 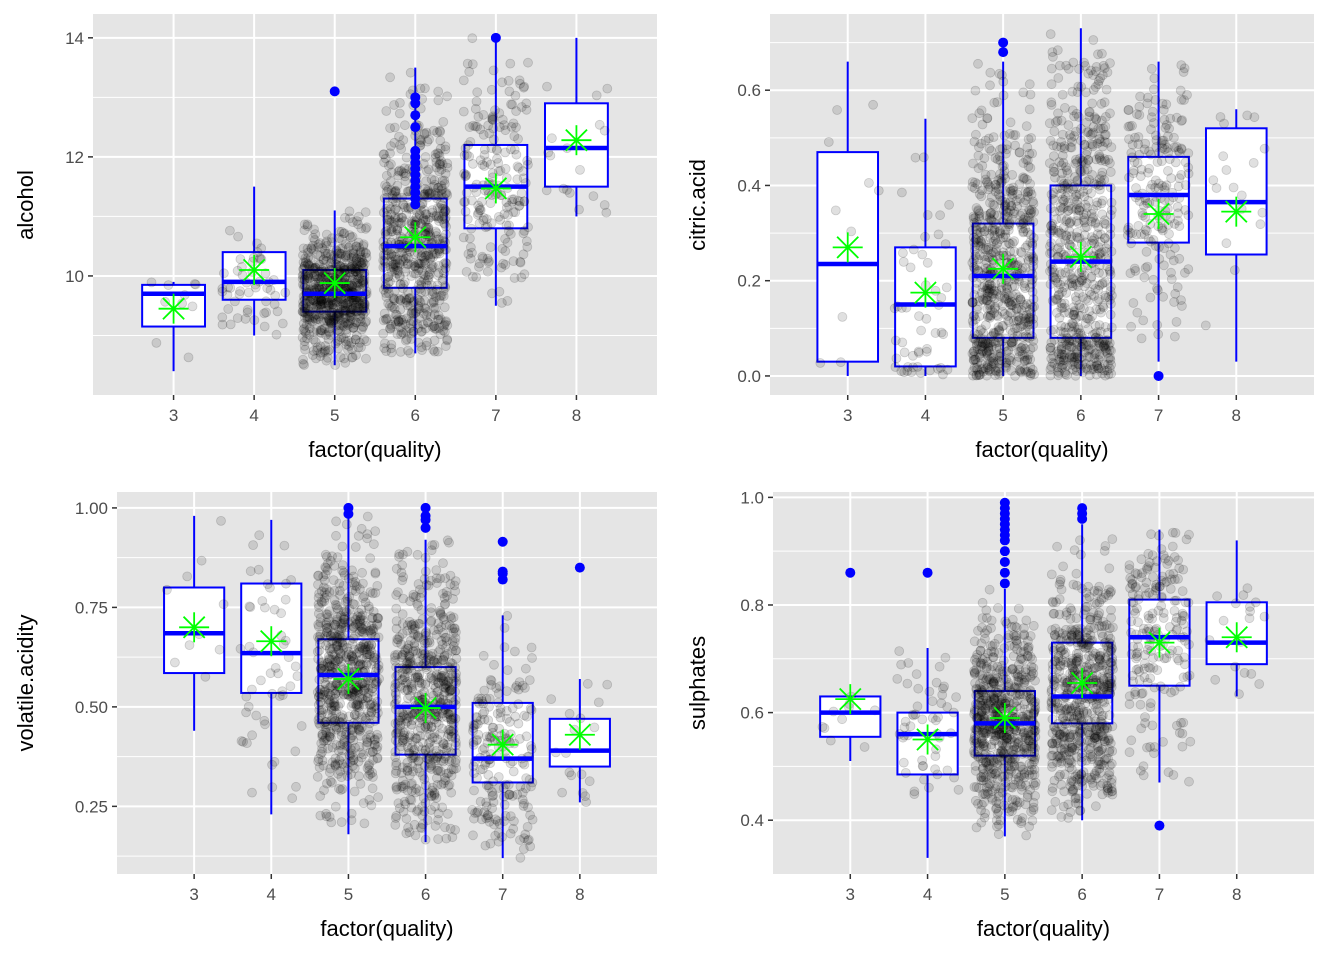 What do you see at coordinates (74, 276) in the screenshot?
I see `y-tick-label: 10` at bounding box center [74, 276].